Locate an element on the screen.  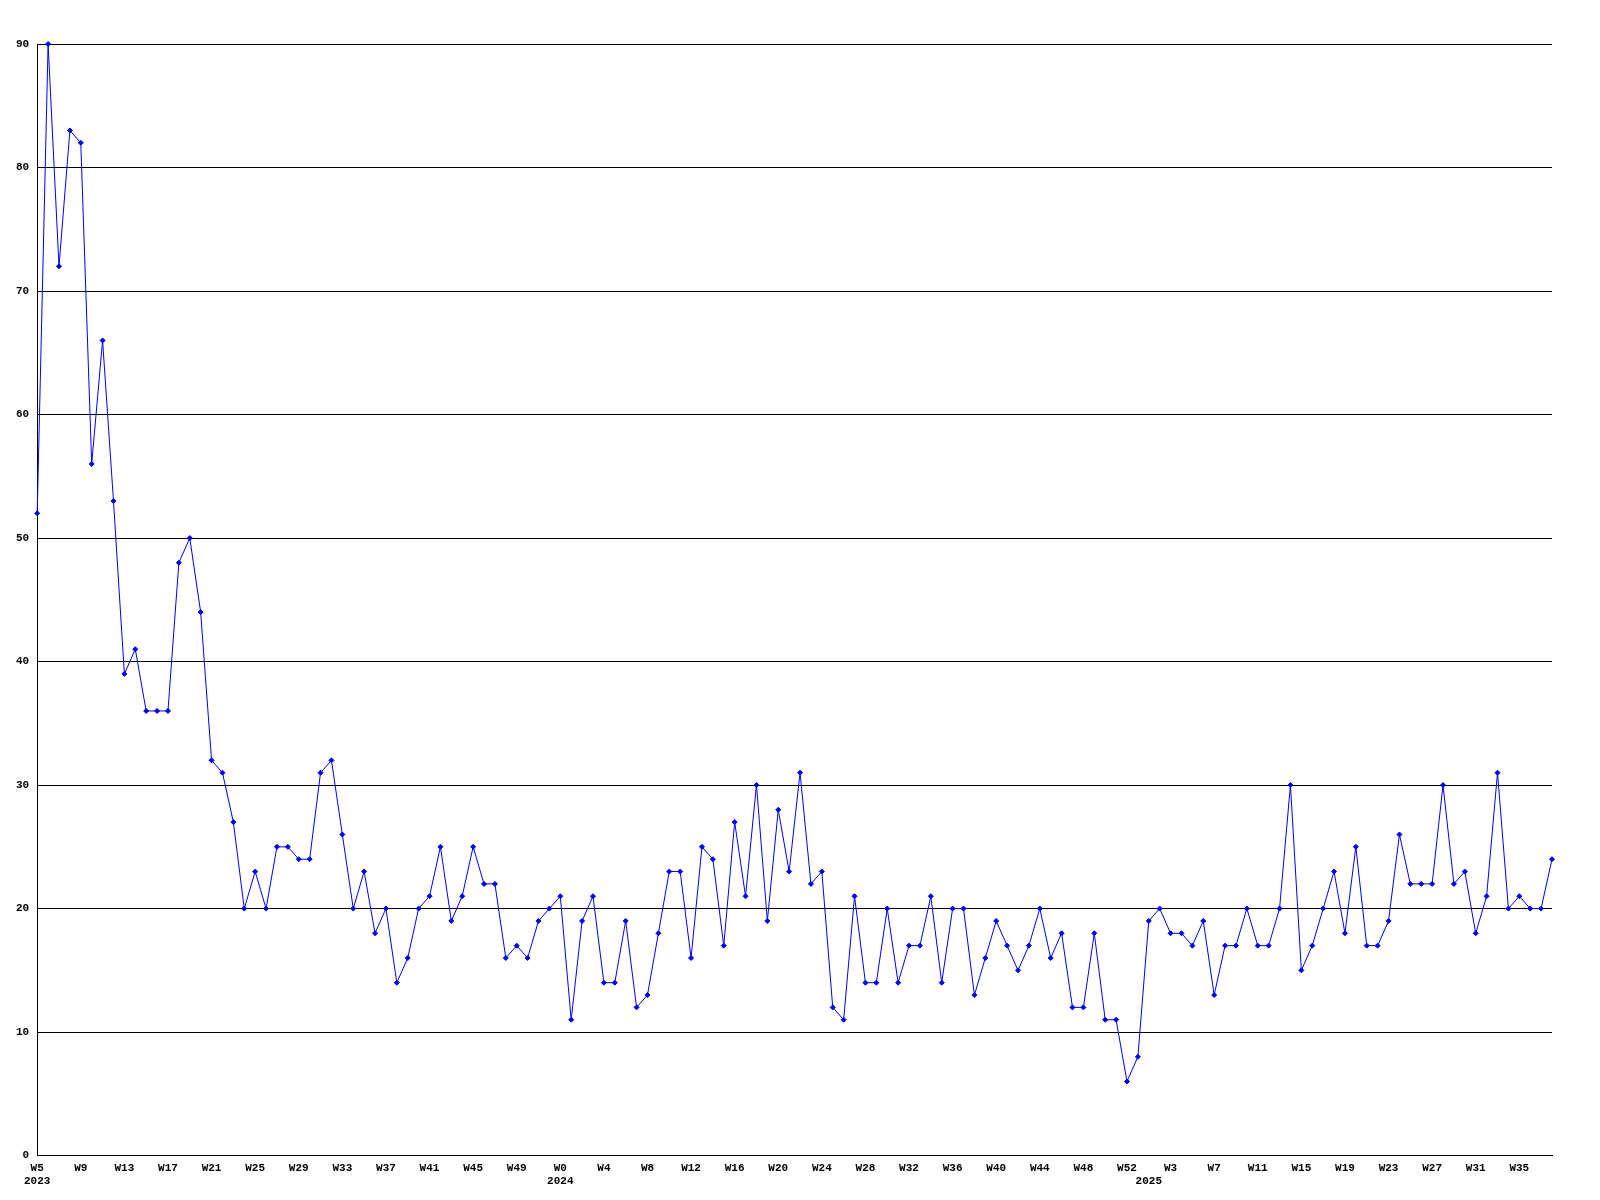
x-tick-label: W17 is located at coordinates (168, 1167).